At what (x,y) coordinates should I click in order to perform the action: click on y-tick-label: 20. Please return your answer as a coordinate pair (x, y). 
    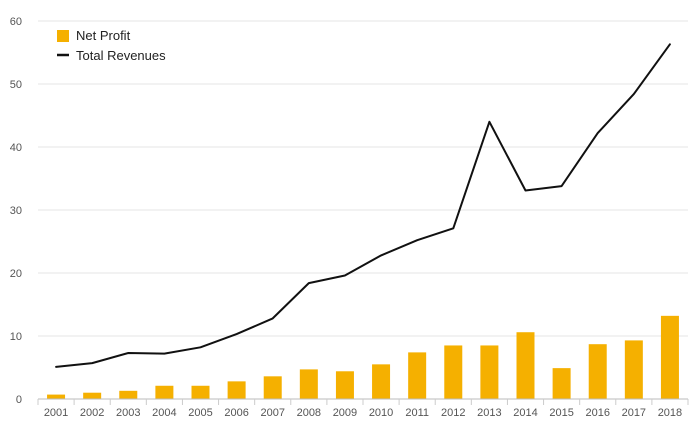
    Looking at the image, I should click on (16, 274).